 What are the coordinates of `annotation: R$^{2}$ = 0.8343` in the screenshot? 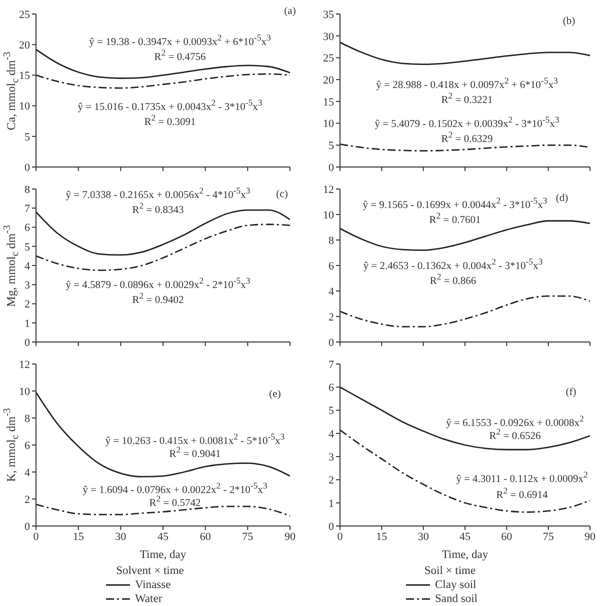 It's located at (158, 208).